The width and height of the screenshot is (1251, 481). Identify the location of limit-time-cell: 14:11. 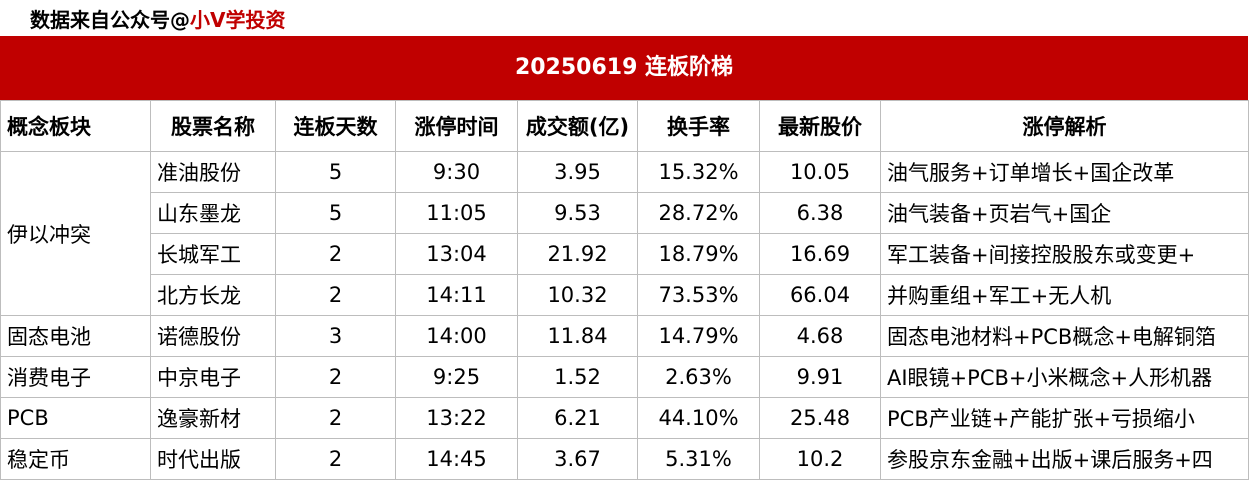
(456, 295).